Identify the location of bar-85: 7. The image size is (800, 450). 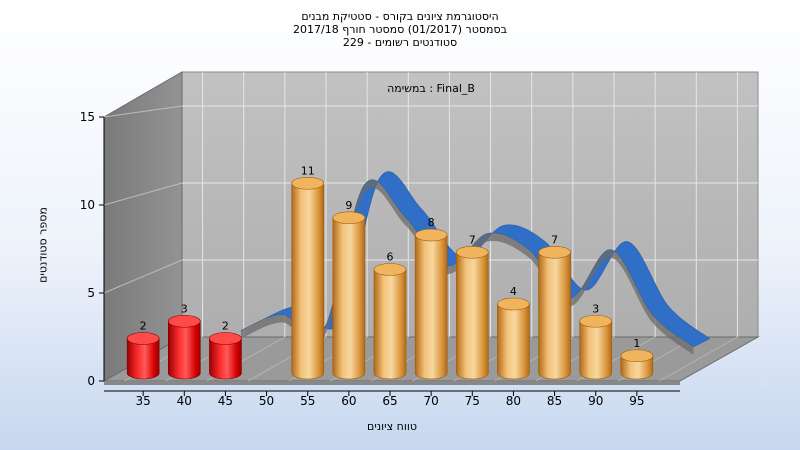
(554, 306).